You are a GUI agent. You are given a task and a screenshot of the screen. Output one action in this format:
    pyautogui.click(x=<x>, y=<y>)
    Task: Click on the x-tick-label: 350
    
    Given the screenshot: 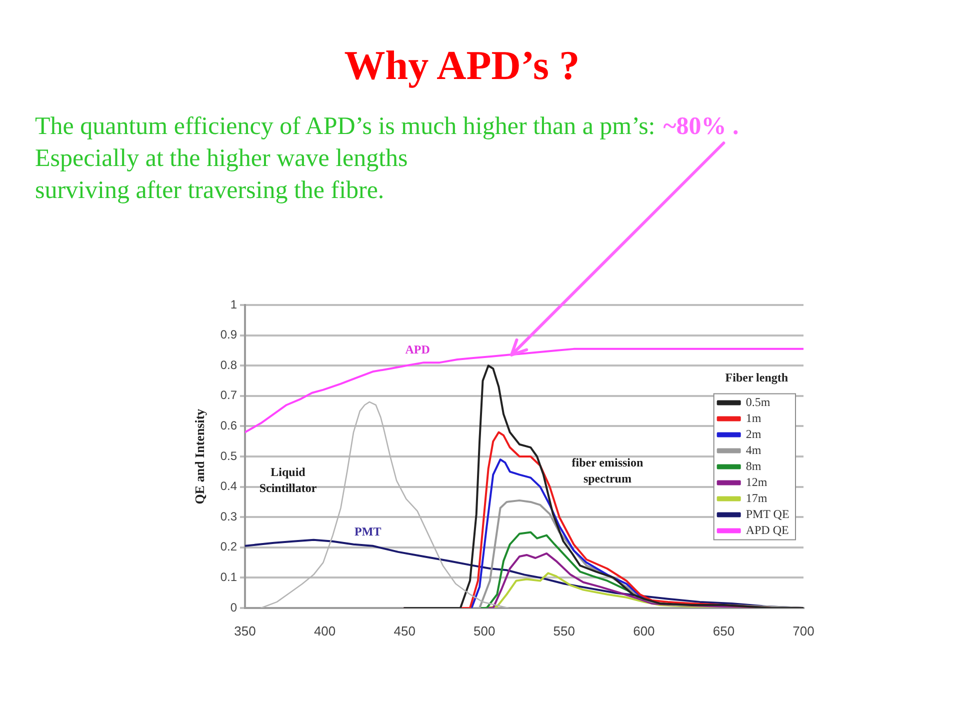 What is the action you would take?
    pyautogui.click(x=245, y=630)
    